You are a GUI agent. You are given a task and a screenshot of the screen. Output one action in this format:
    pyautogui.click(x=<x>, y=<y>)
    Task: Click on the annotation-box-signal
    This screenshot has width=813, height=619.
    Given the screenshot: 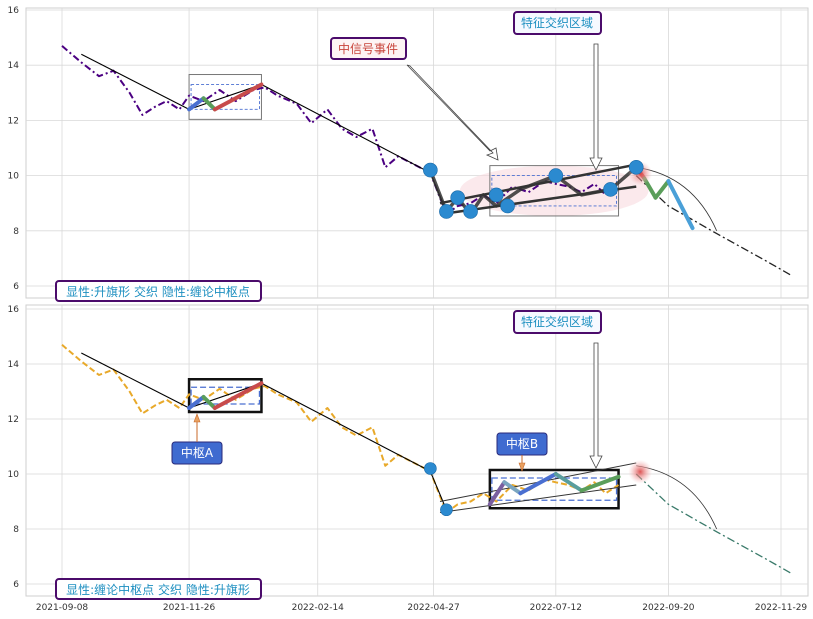 What is the action you would take?
    pyautogui.click(x=368, y=48)
    